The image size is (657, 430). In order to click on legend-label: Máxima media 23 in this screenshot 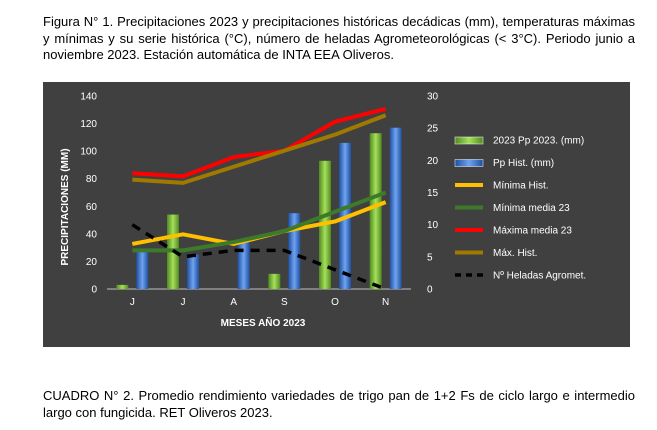, I will do `click(532, 231)`.